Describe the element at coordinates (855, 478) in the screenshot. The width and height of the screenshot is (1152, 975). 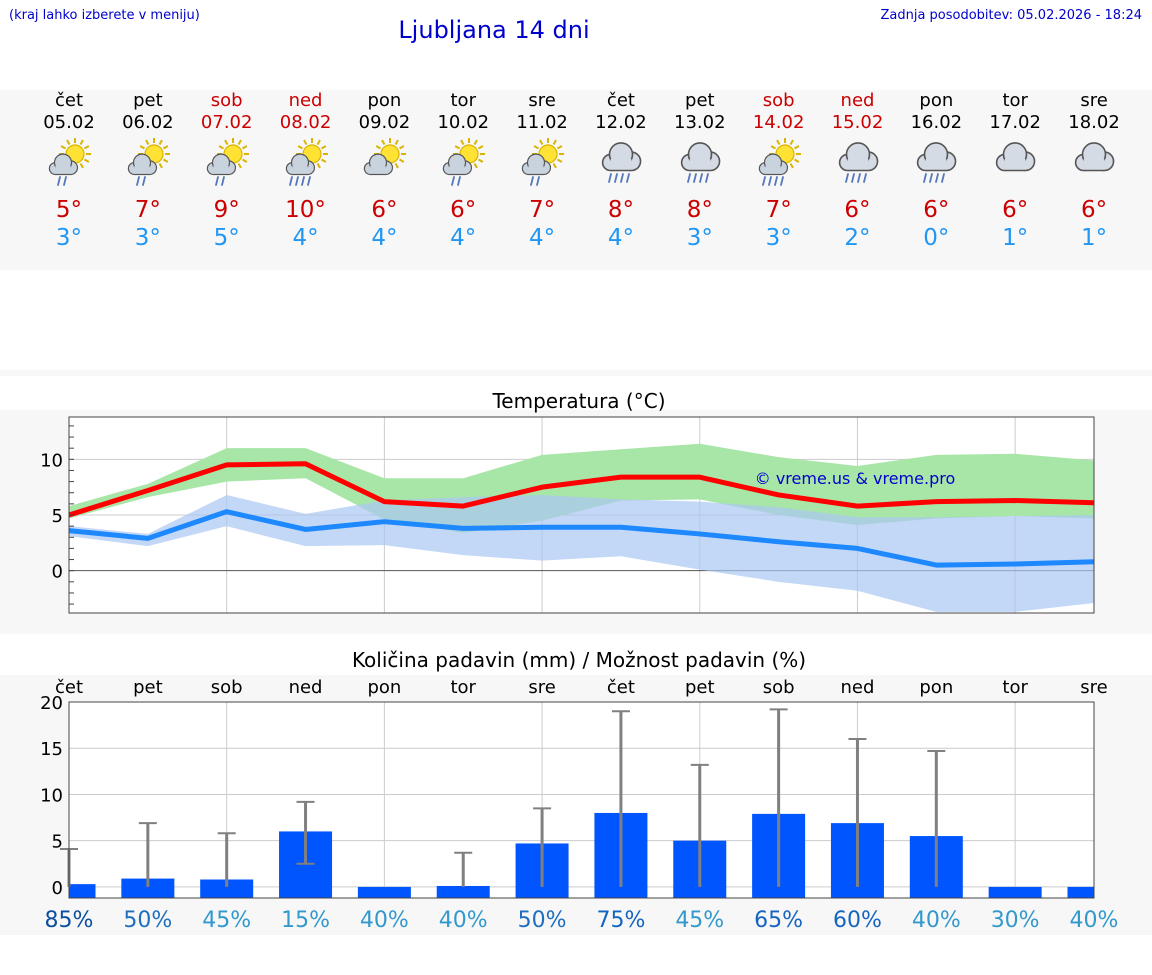
I see `watermark: © vreme.us & vreme.pro` at that location.